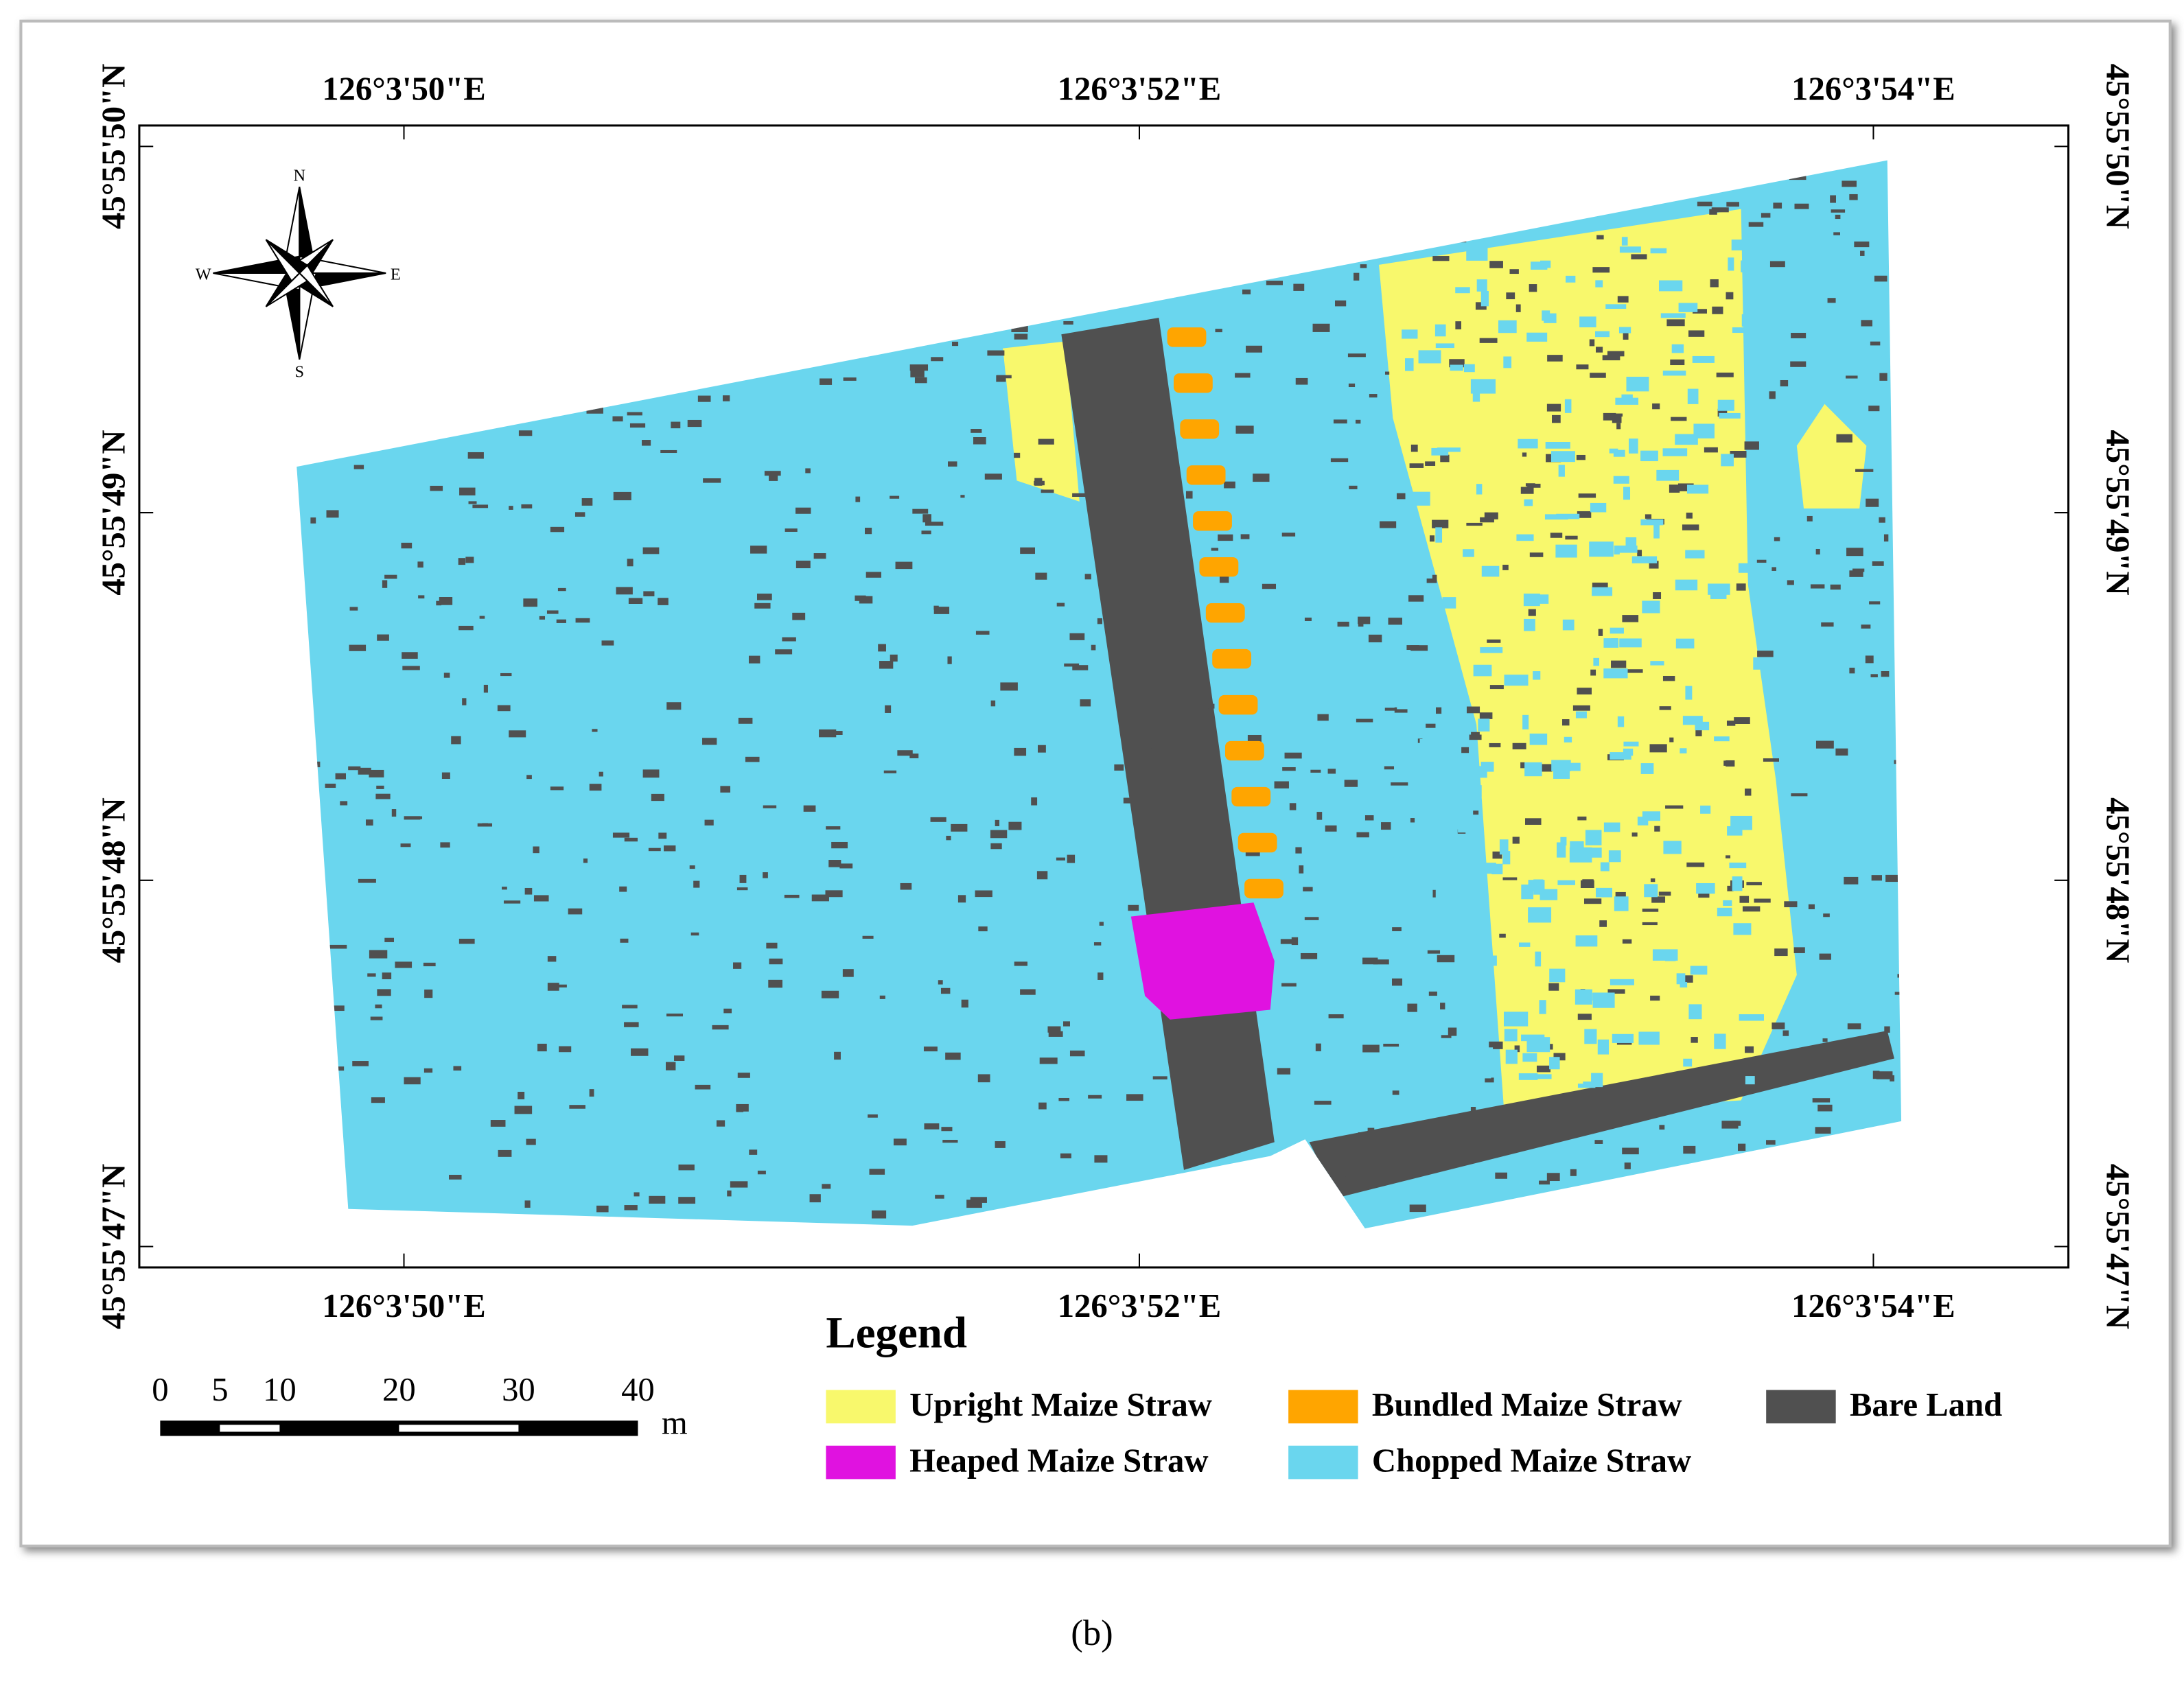  I want to click on bundle, so click(1257, 843).